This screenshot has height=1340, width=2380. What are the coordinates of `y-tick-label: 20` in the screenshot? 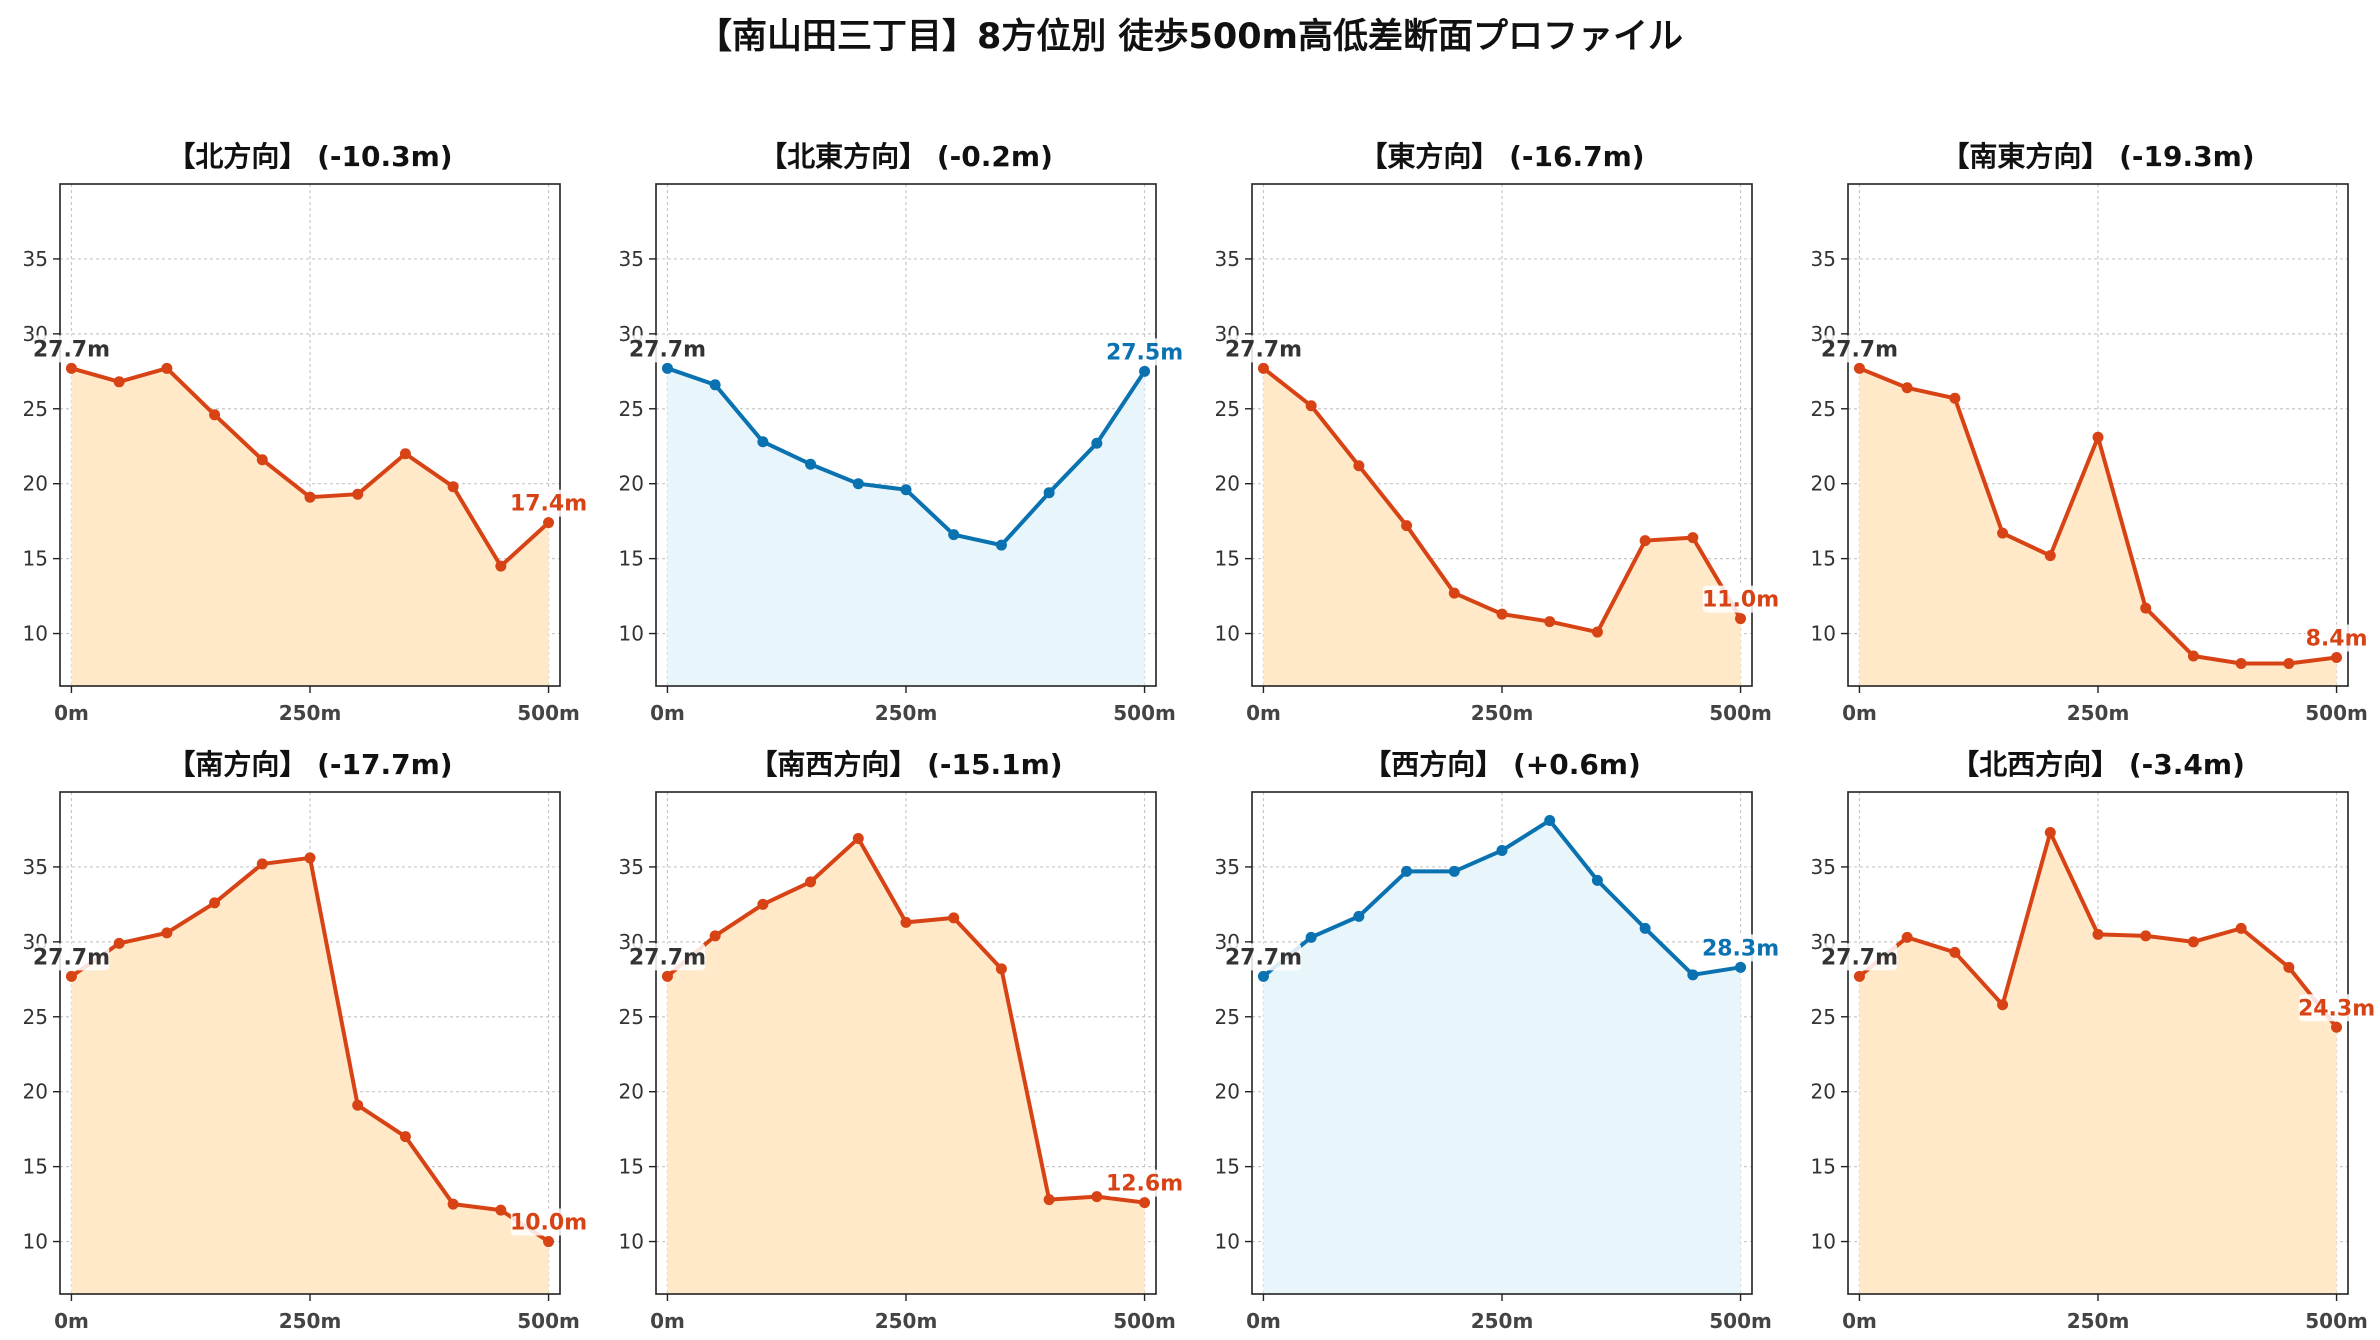 It's located at (631, 1092).